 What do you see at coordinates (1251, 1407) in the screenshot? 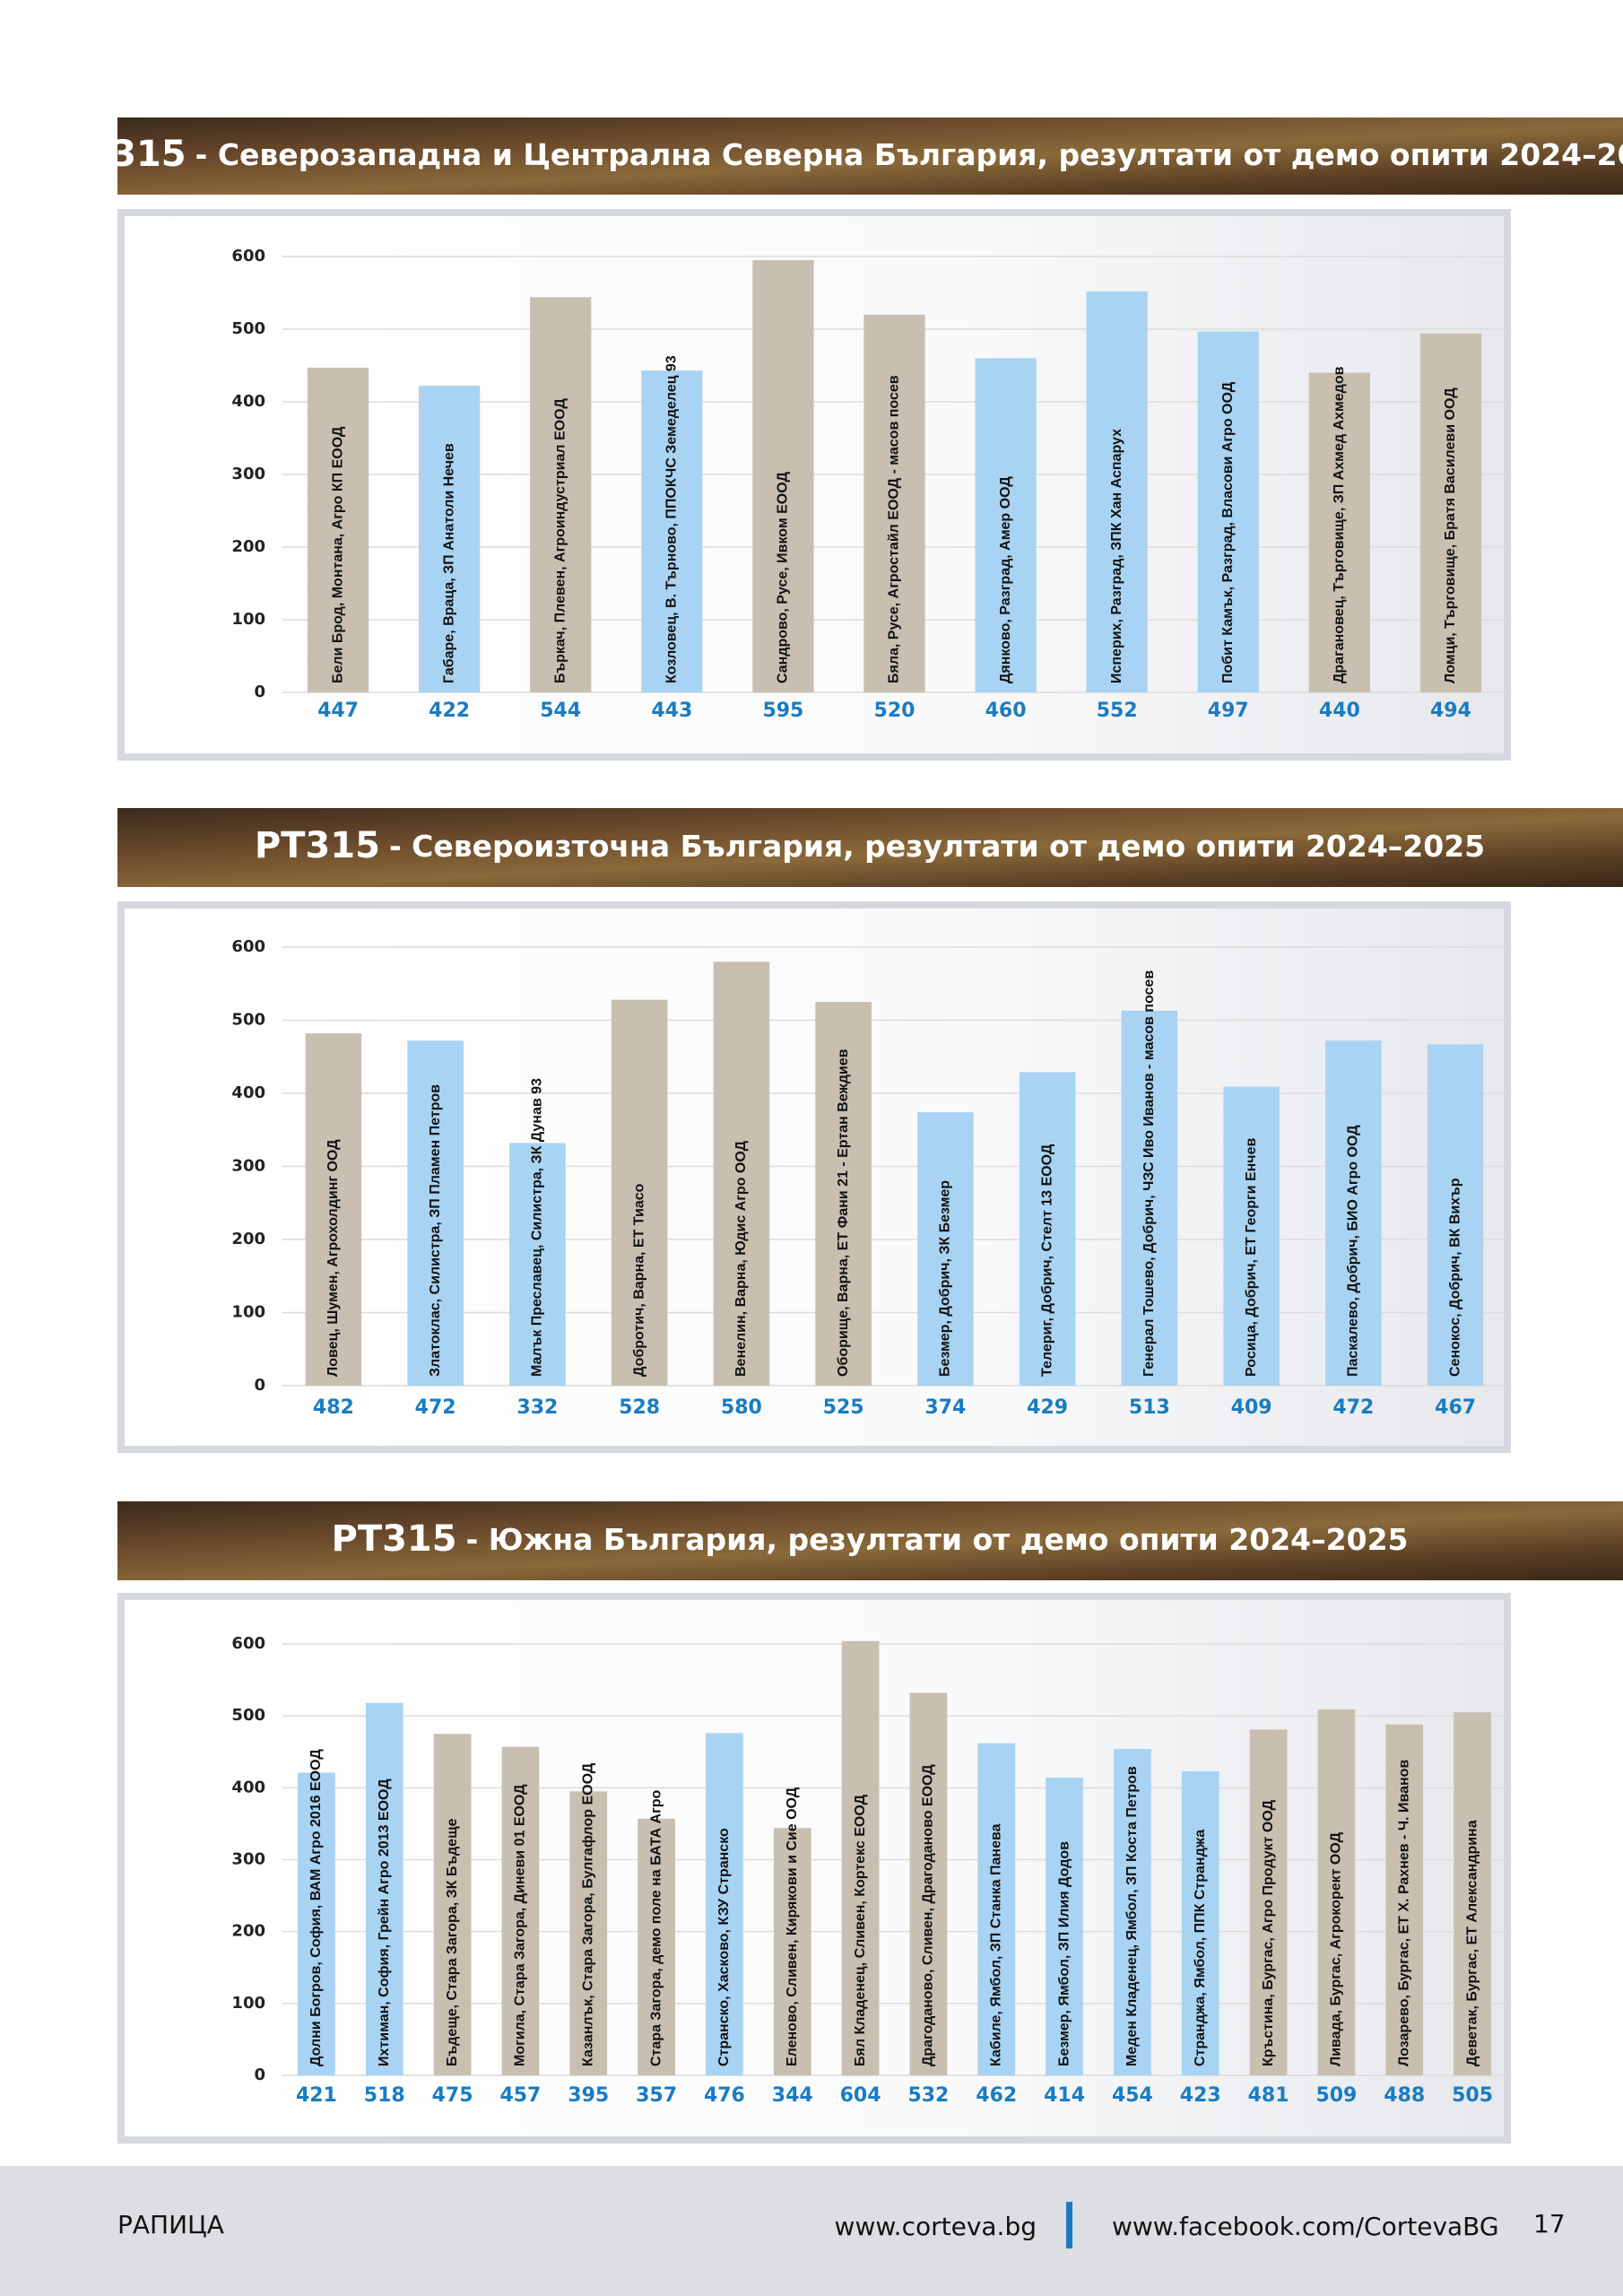
I see `value-label: 409` at bounding box center [1251, 1407].